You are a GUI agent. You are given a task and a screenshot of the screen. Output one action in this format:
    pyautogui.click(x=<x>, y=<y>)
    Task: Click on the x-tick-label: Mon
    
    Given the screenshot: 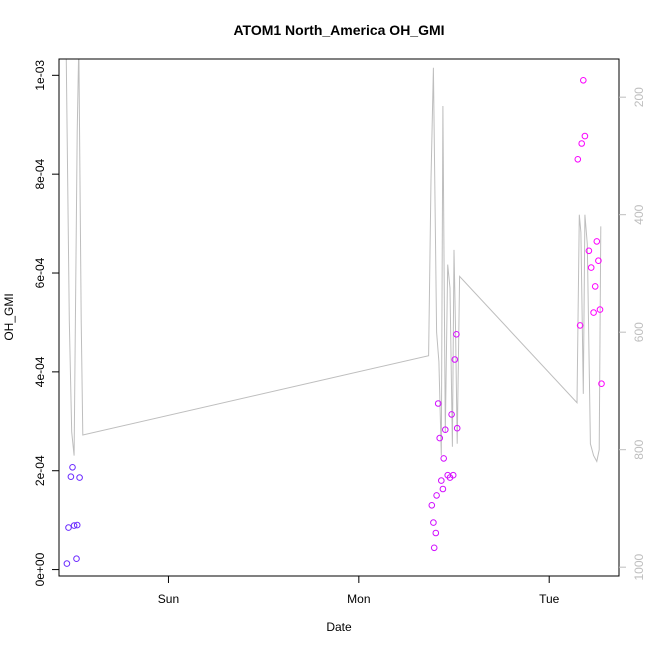 What is the action you would take?
    pyautogui.click(x=358, y=599)
    